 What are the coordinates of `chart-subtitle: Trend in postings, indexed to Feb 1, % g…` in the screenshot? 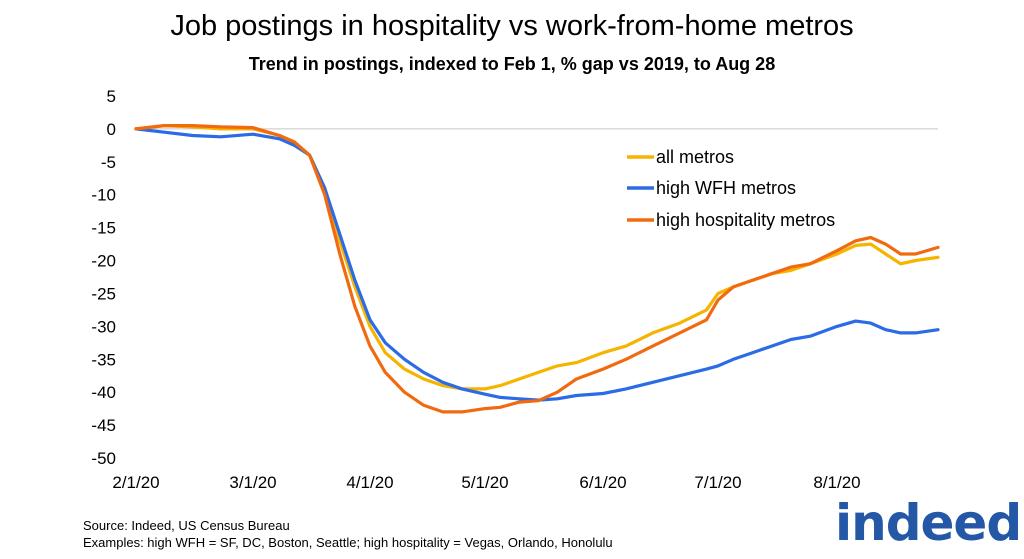 It's located at (512, 64).